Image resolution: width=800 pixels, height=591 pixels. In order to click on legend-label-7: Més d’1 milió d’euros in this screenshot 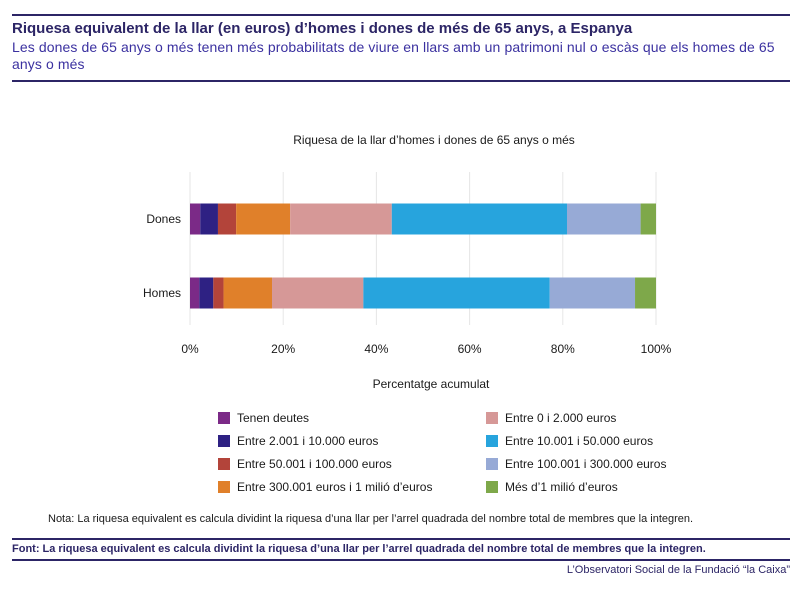, I will do `click(561, 487)`.